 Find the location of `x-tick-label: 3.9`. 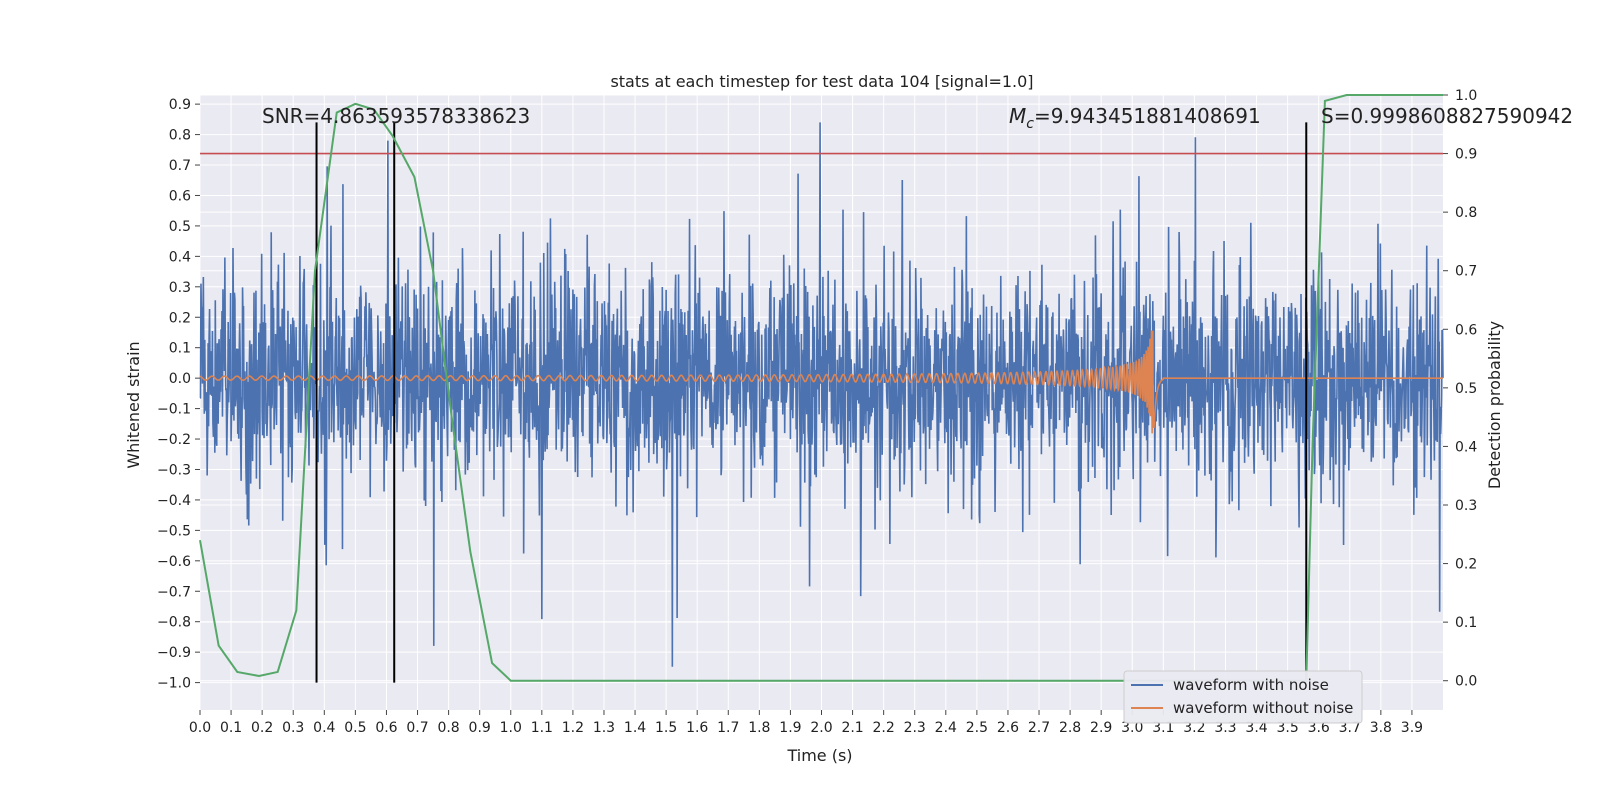

x-tick-label: 3.9 is located at coordinates (1412, 728).